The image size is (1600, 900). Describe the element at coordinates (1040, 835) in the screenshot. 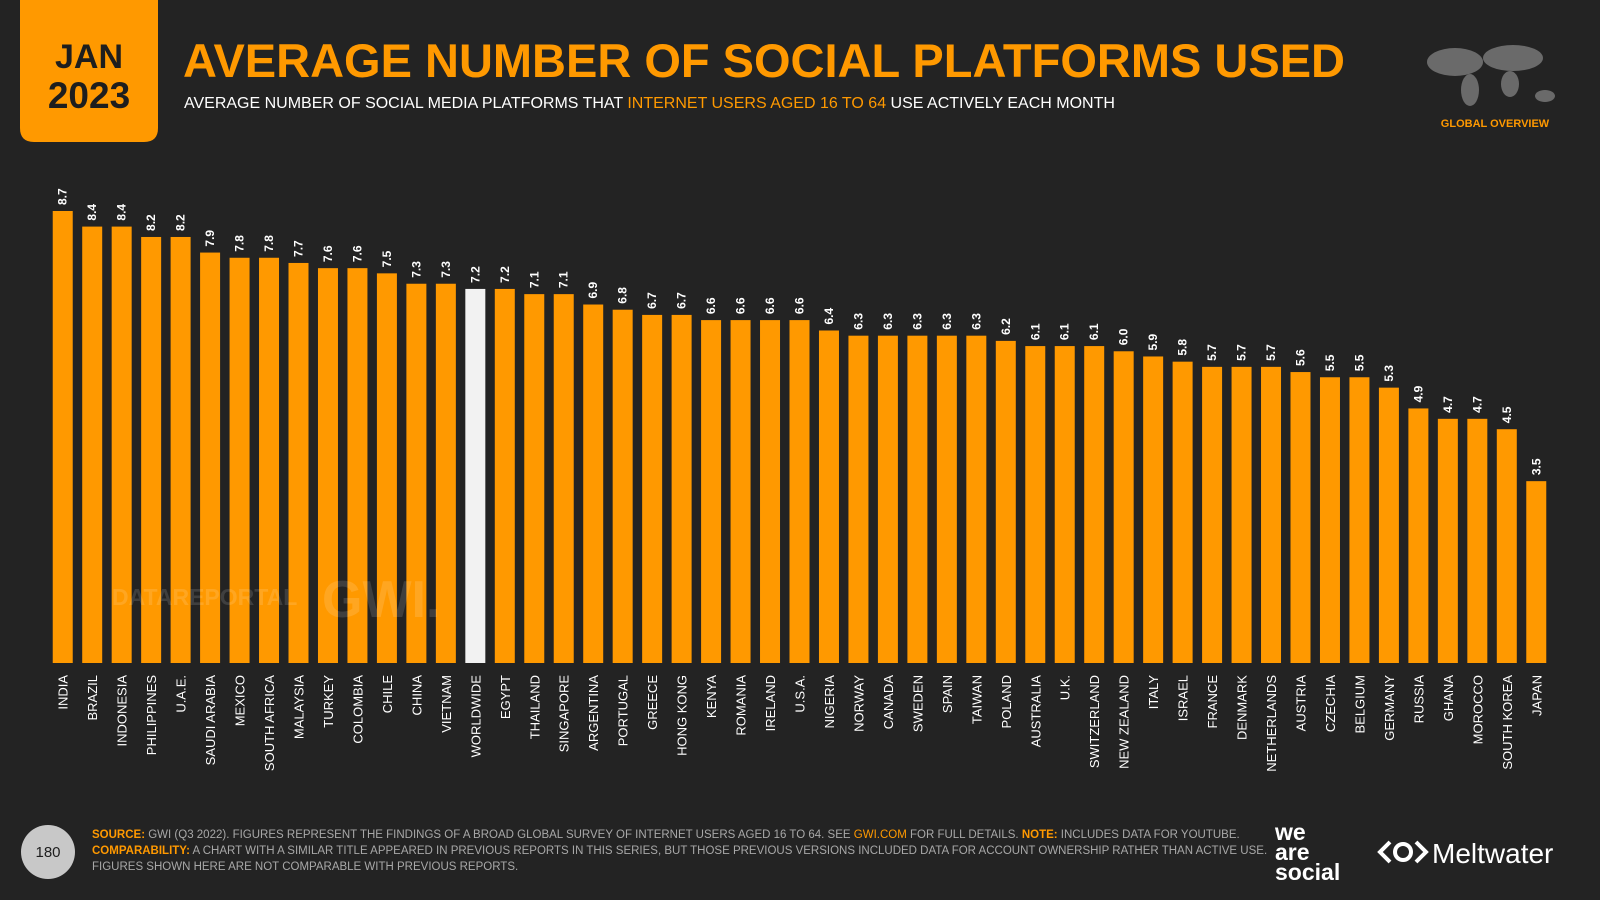

I see `note-label: NOTE:` at that location.